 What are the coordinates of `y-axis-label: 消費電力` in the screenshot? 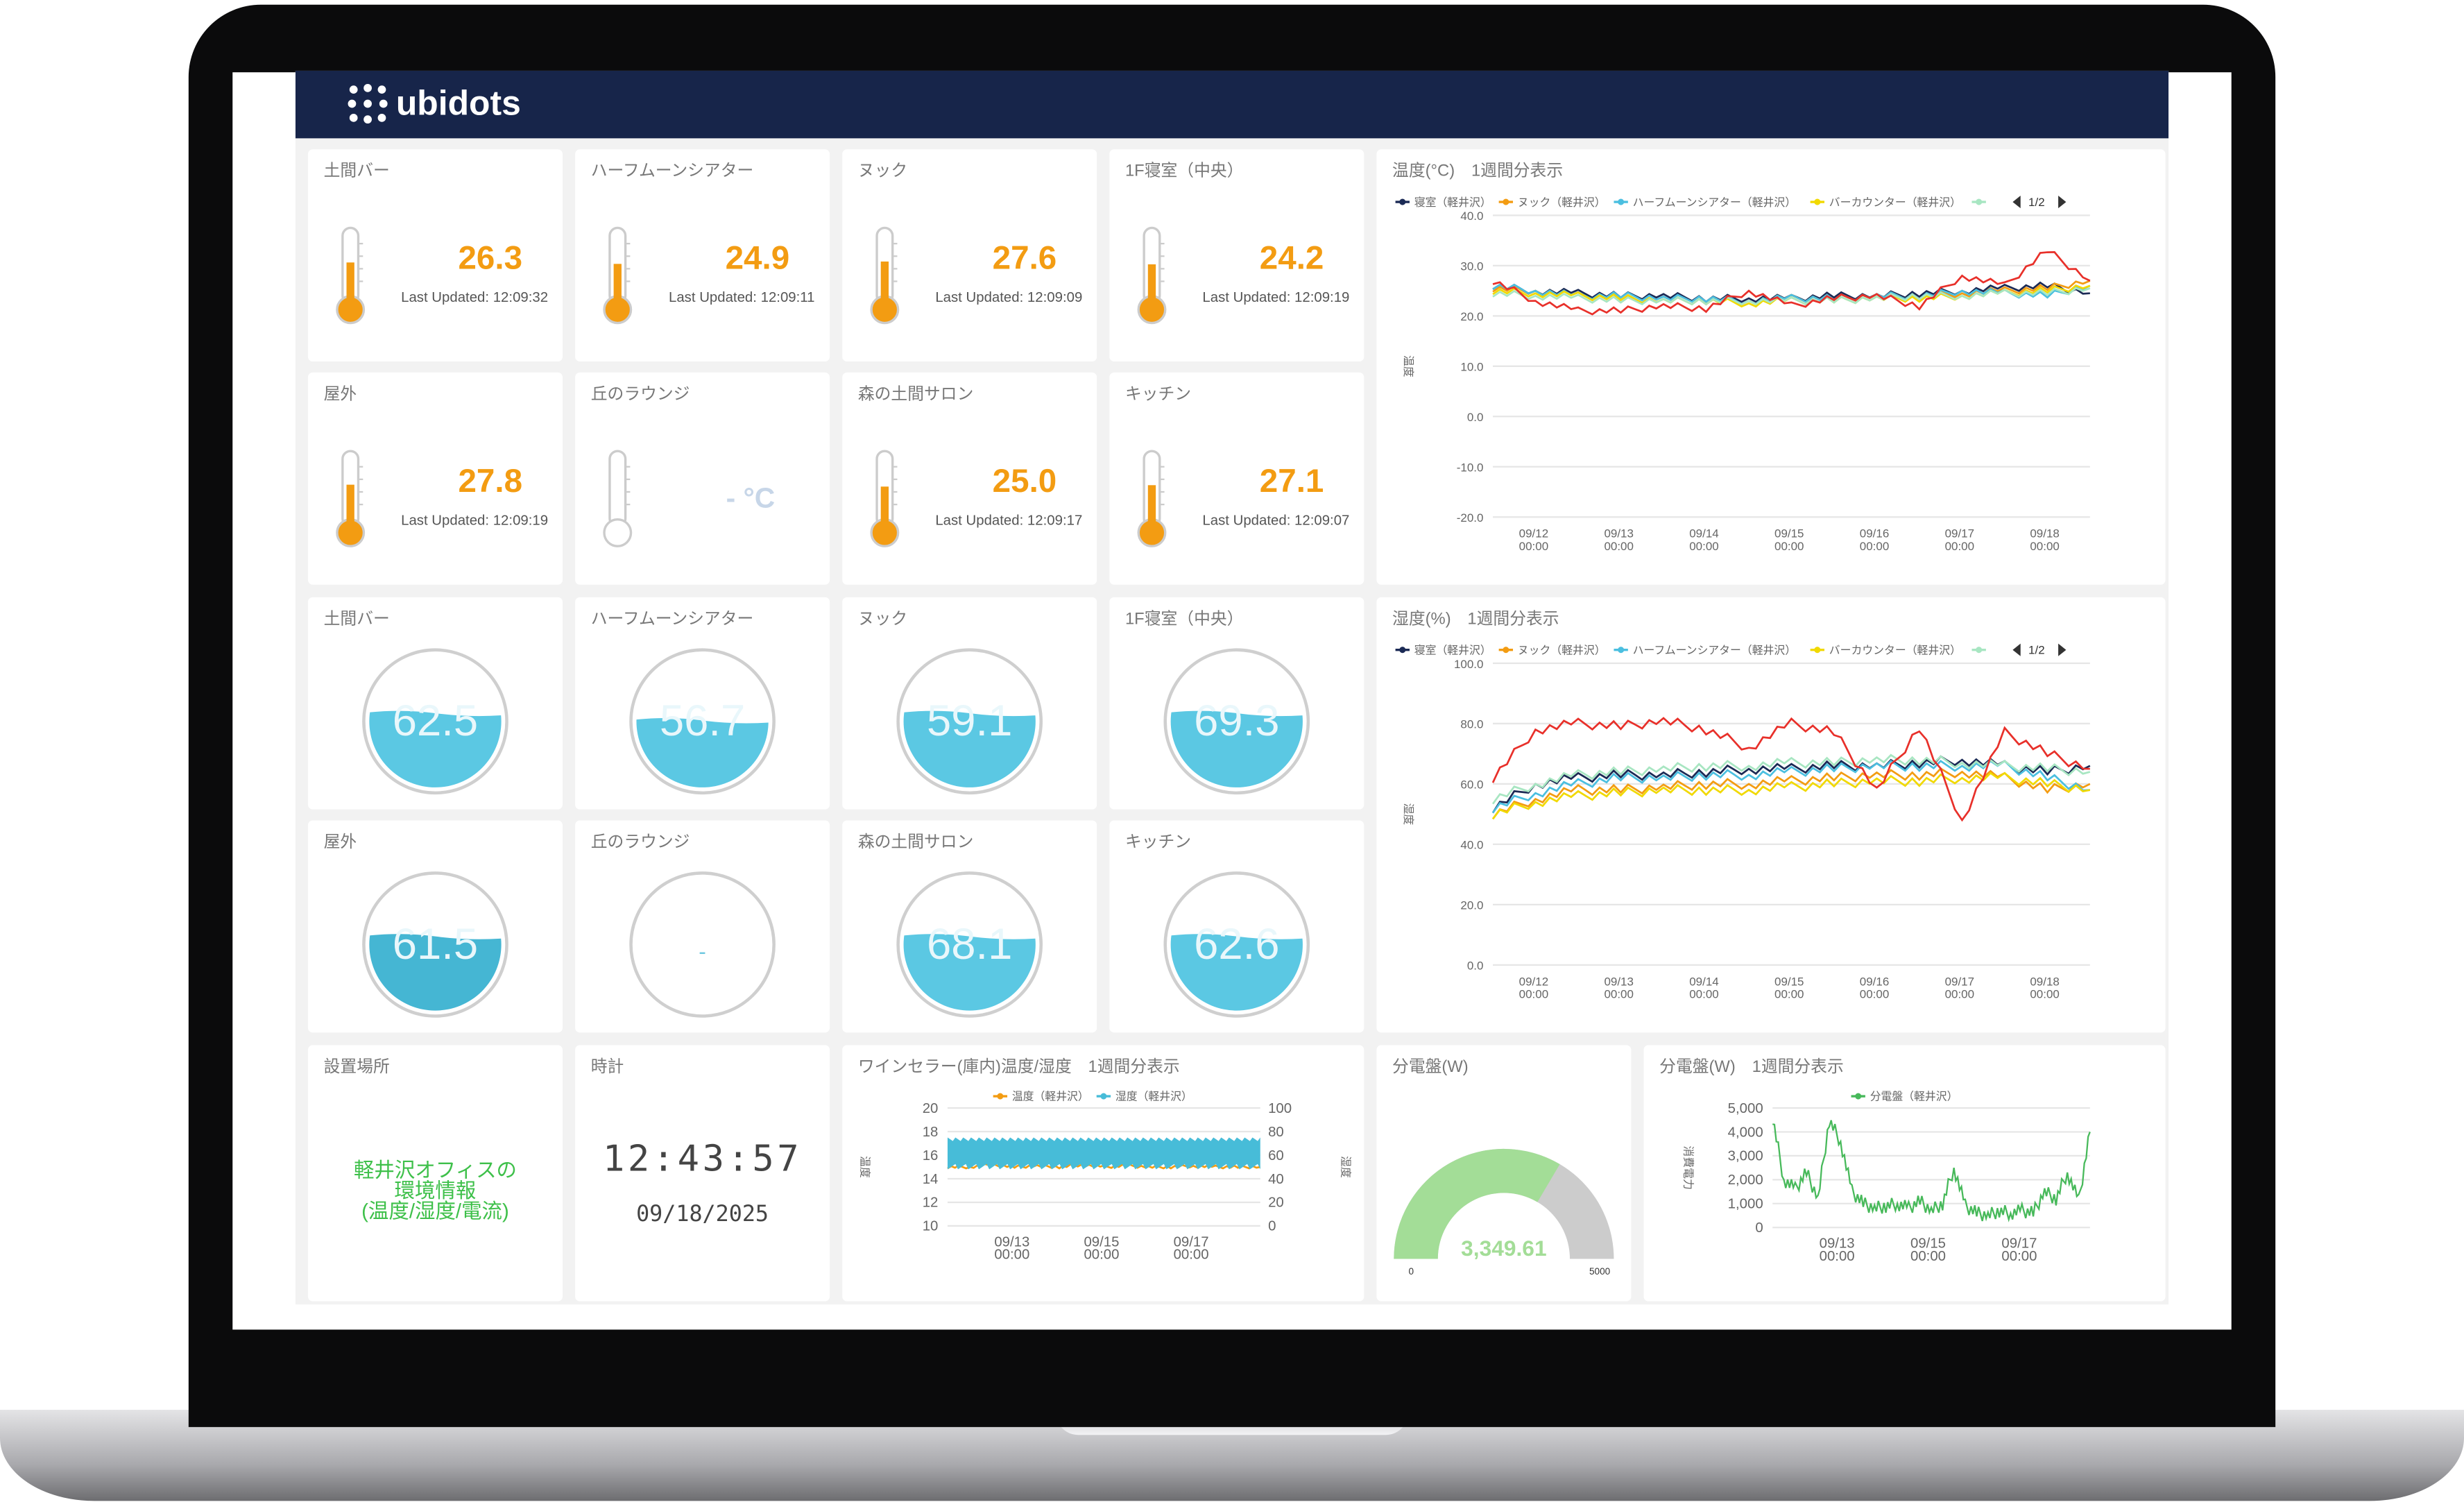 It's located at (1688, 1167).